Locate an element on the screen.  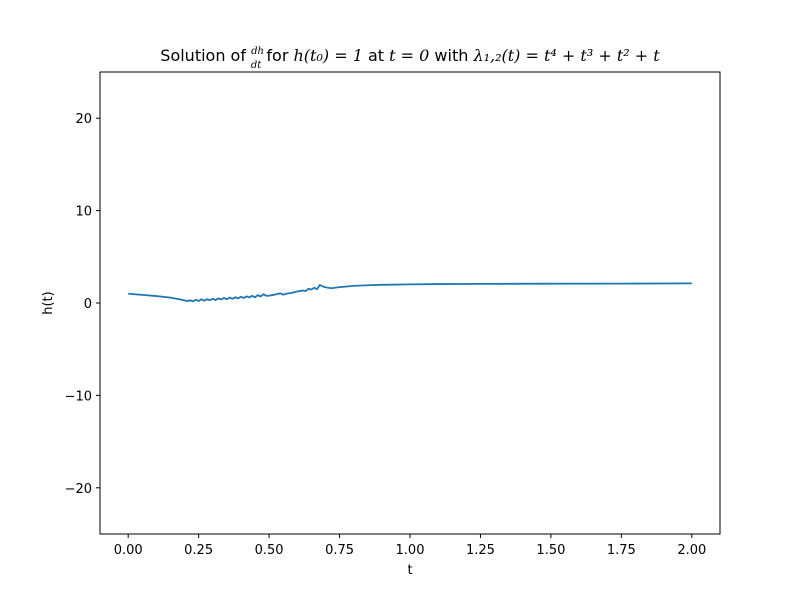
x-axis-ticks: 0.00 0.25 0.50 0.75 1.00 1.25 1.50 1.75 2.00 is located at coordinates (410, 546).